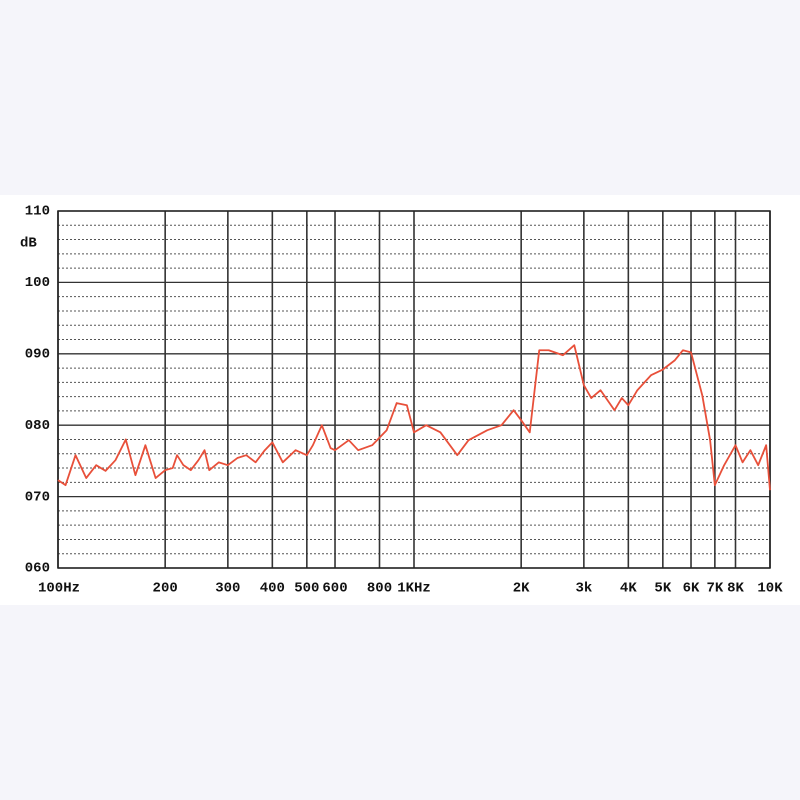 This screenshot has height=800, width=800. What do you see at coordinates (272, 589) in the screenshot?
I see `x-tick-label: 400` at bounding box center [272, 589].